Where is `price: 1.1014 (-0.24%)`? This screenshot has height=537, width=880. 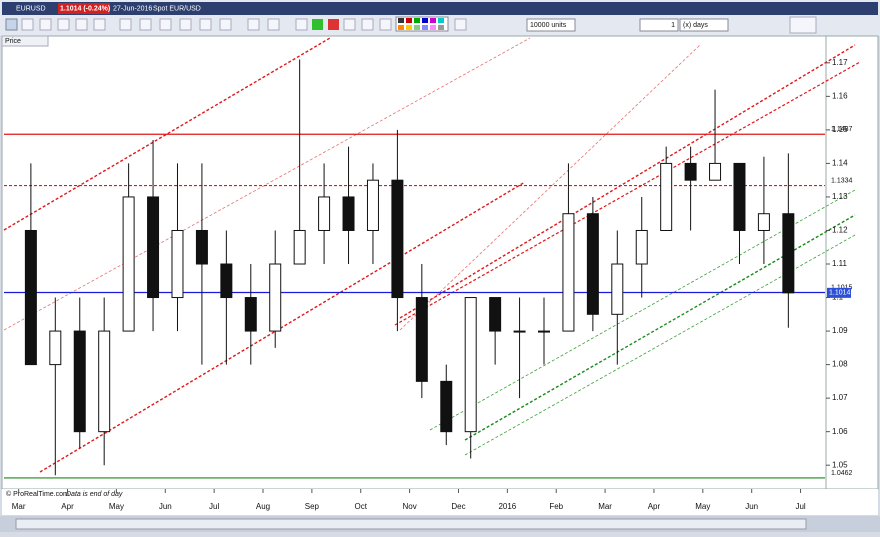
price: 1.1014 (-0.24%) is located at coordinates (85, 8).